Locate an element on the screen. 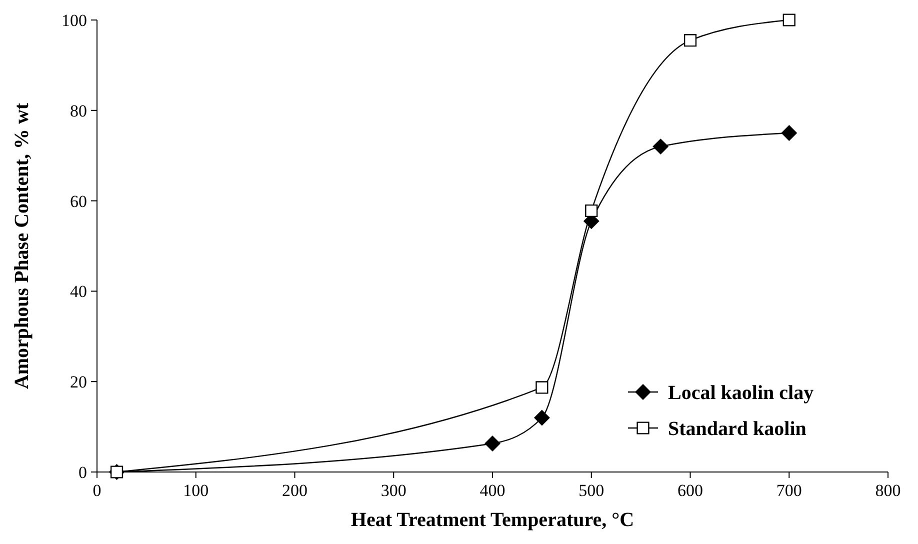  x-axis-title: Heat Treatment Temperature, °C is located at coordinates (492, 520).